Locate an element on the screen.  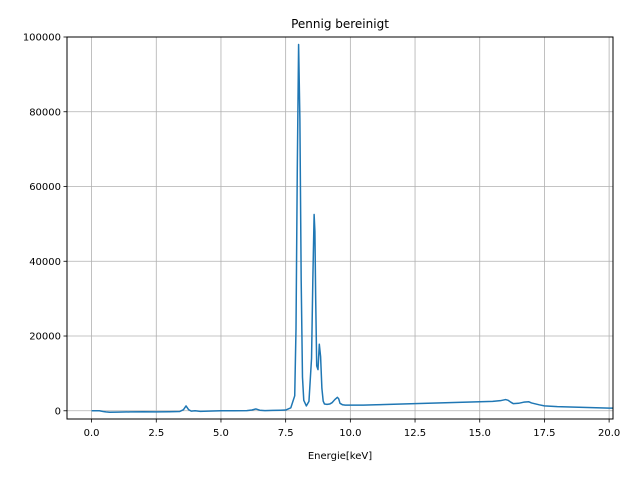
x-axis: 0.0 2.5 5.0 7.5 10.0 12.5 15.0 17.5 20.0 is located at coordinates (352, 429).